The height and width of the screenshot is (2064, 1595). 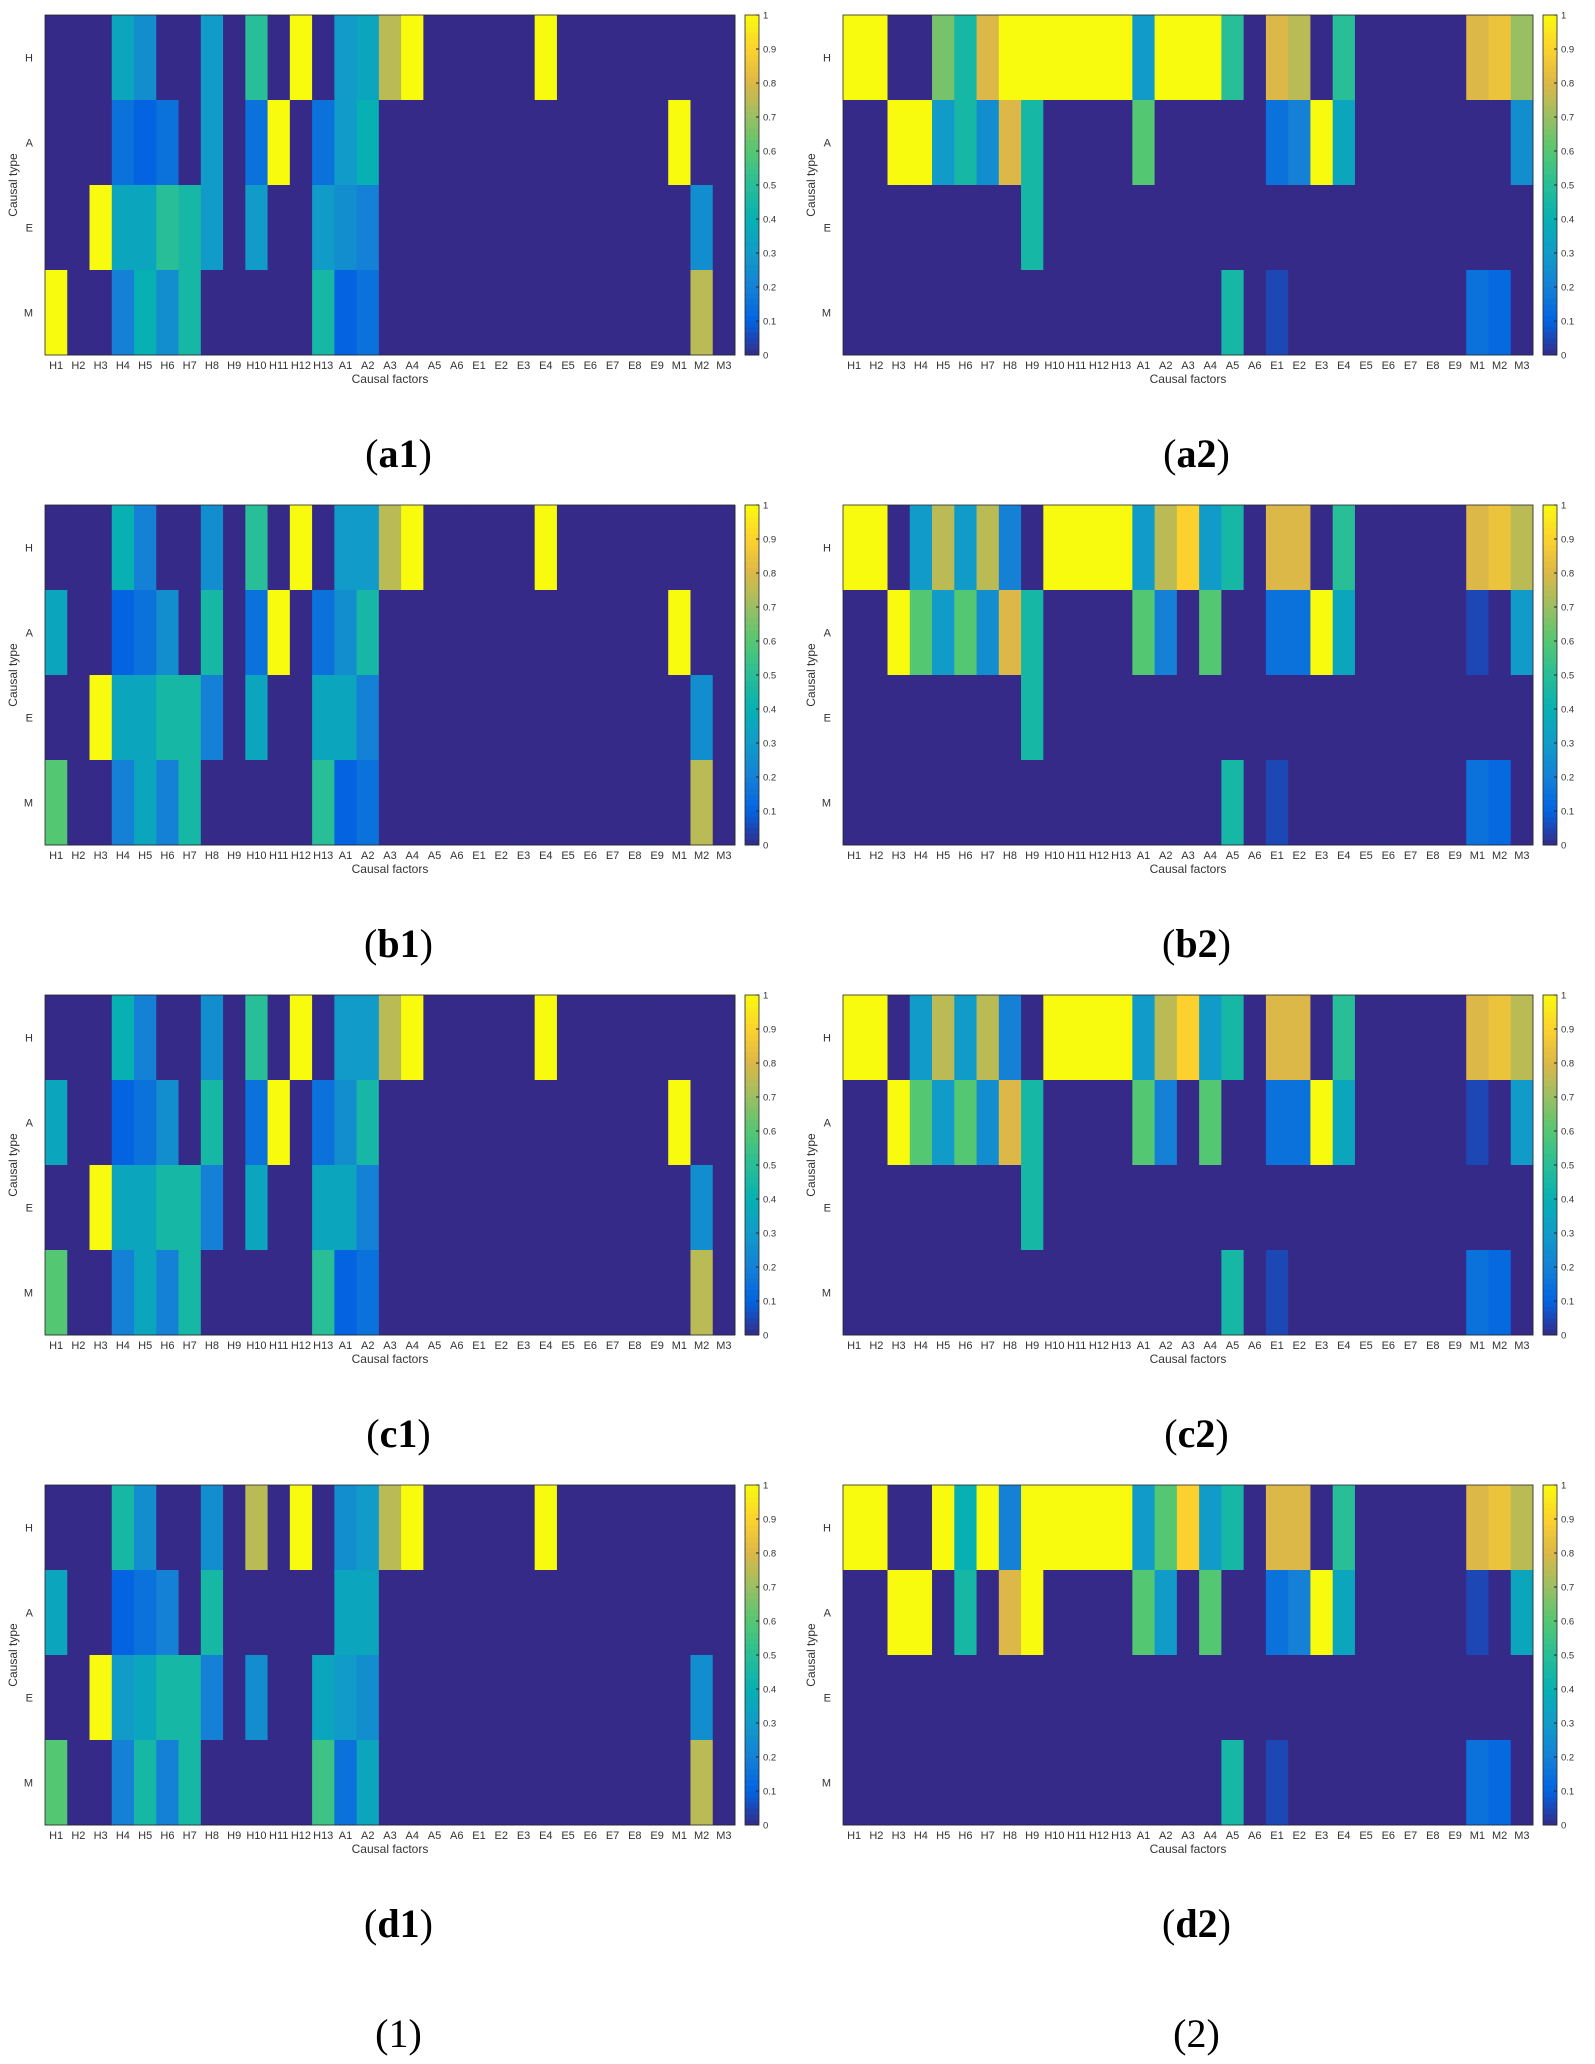 What do you see at coordinates (1567, 1064) in the screenshot?
I see `colorbar-tick-label: 0.8` at bounding box center [1567, 1064].